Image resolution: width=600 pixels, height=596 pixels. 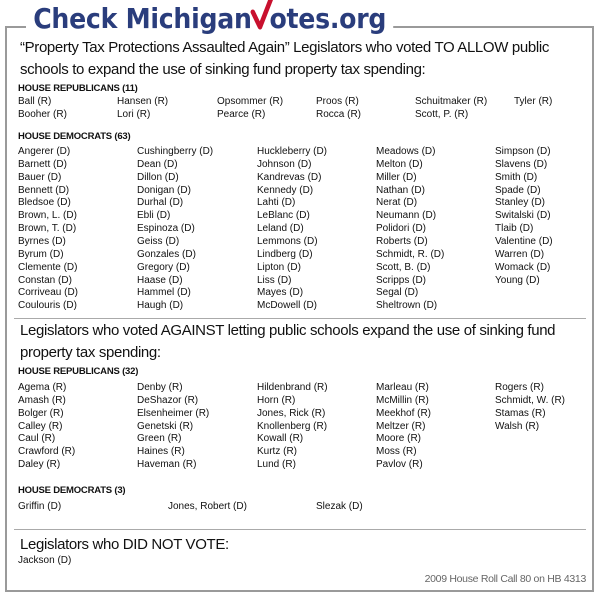 I want to click on did-not-vote-heading: Legislators who DID NOT VOTE:, so click(x=124, y=544).